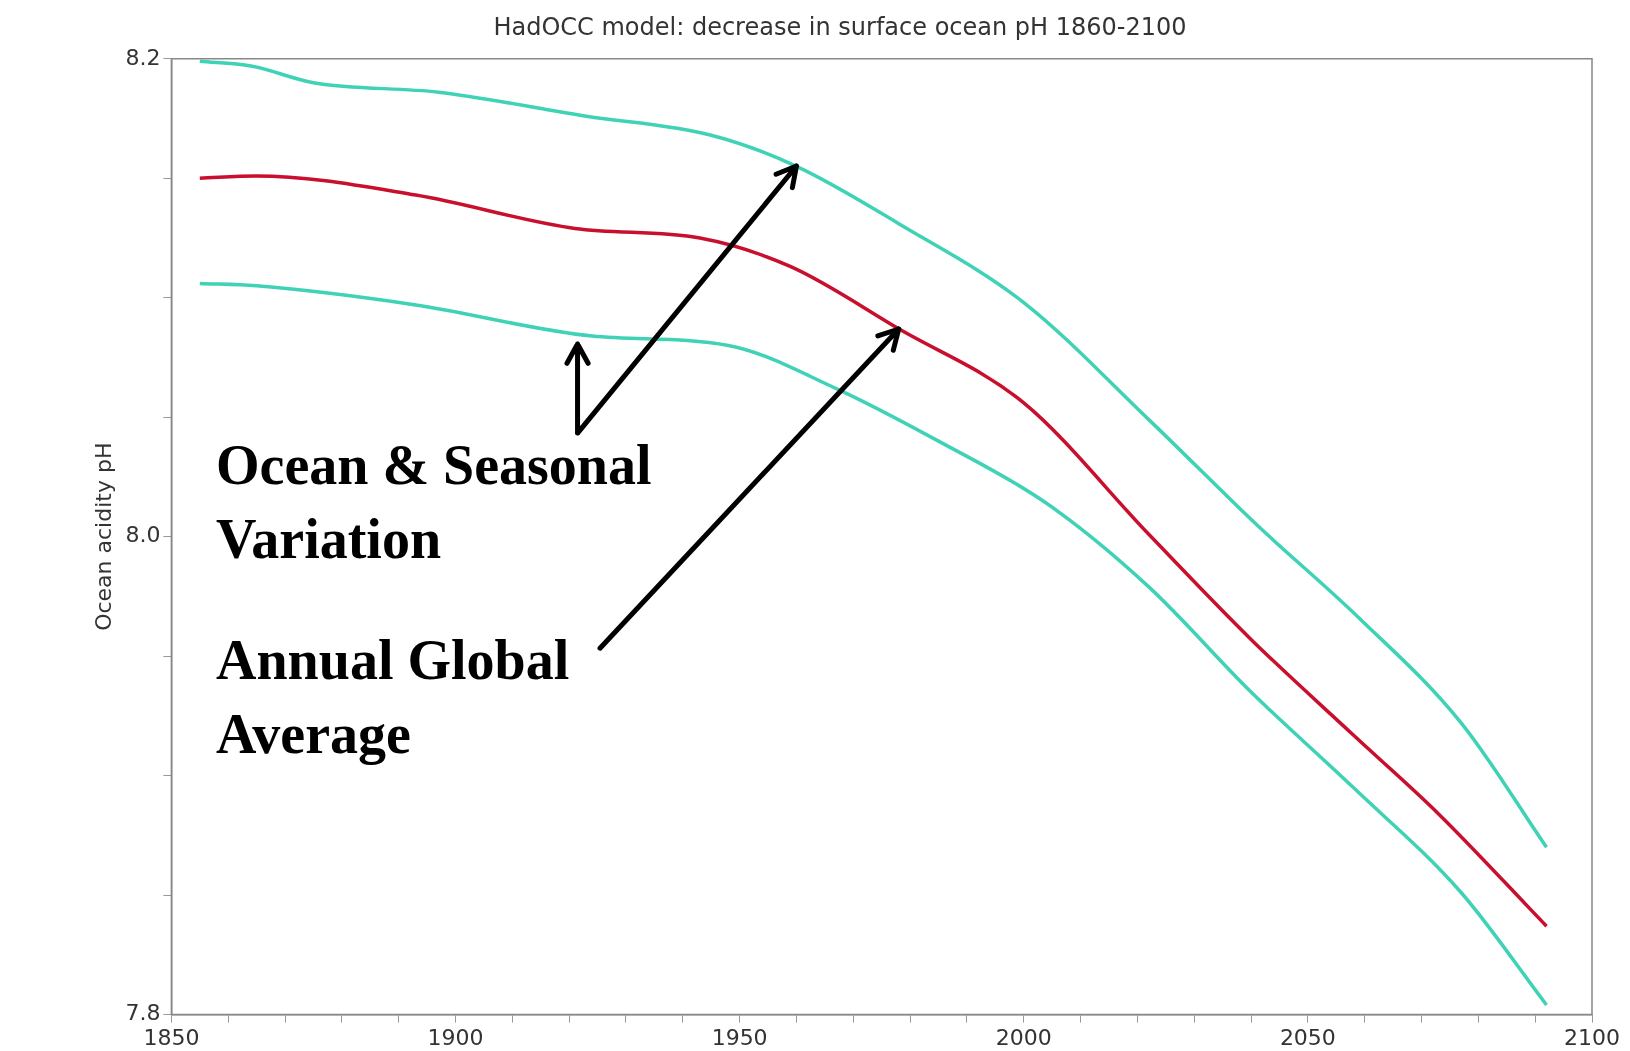 Image resolution: width=1630 pixels, height=1051 pixels. What do you see at coordinates (103, 536) in the screenshot?
I see `y-axis-title: Ocean acidity pH` at bounding box center [103, 536].